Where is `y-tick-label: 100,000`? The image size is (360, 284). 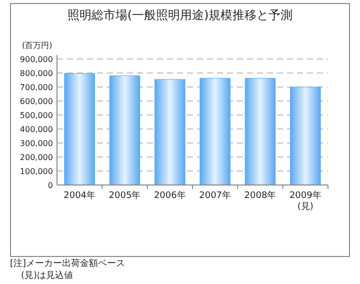
y-tick-label: 100,000 is located at coordinates (36, 171).